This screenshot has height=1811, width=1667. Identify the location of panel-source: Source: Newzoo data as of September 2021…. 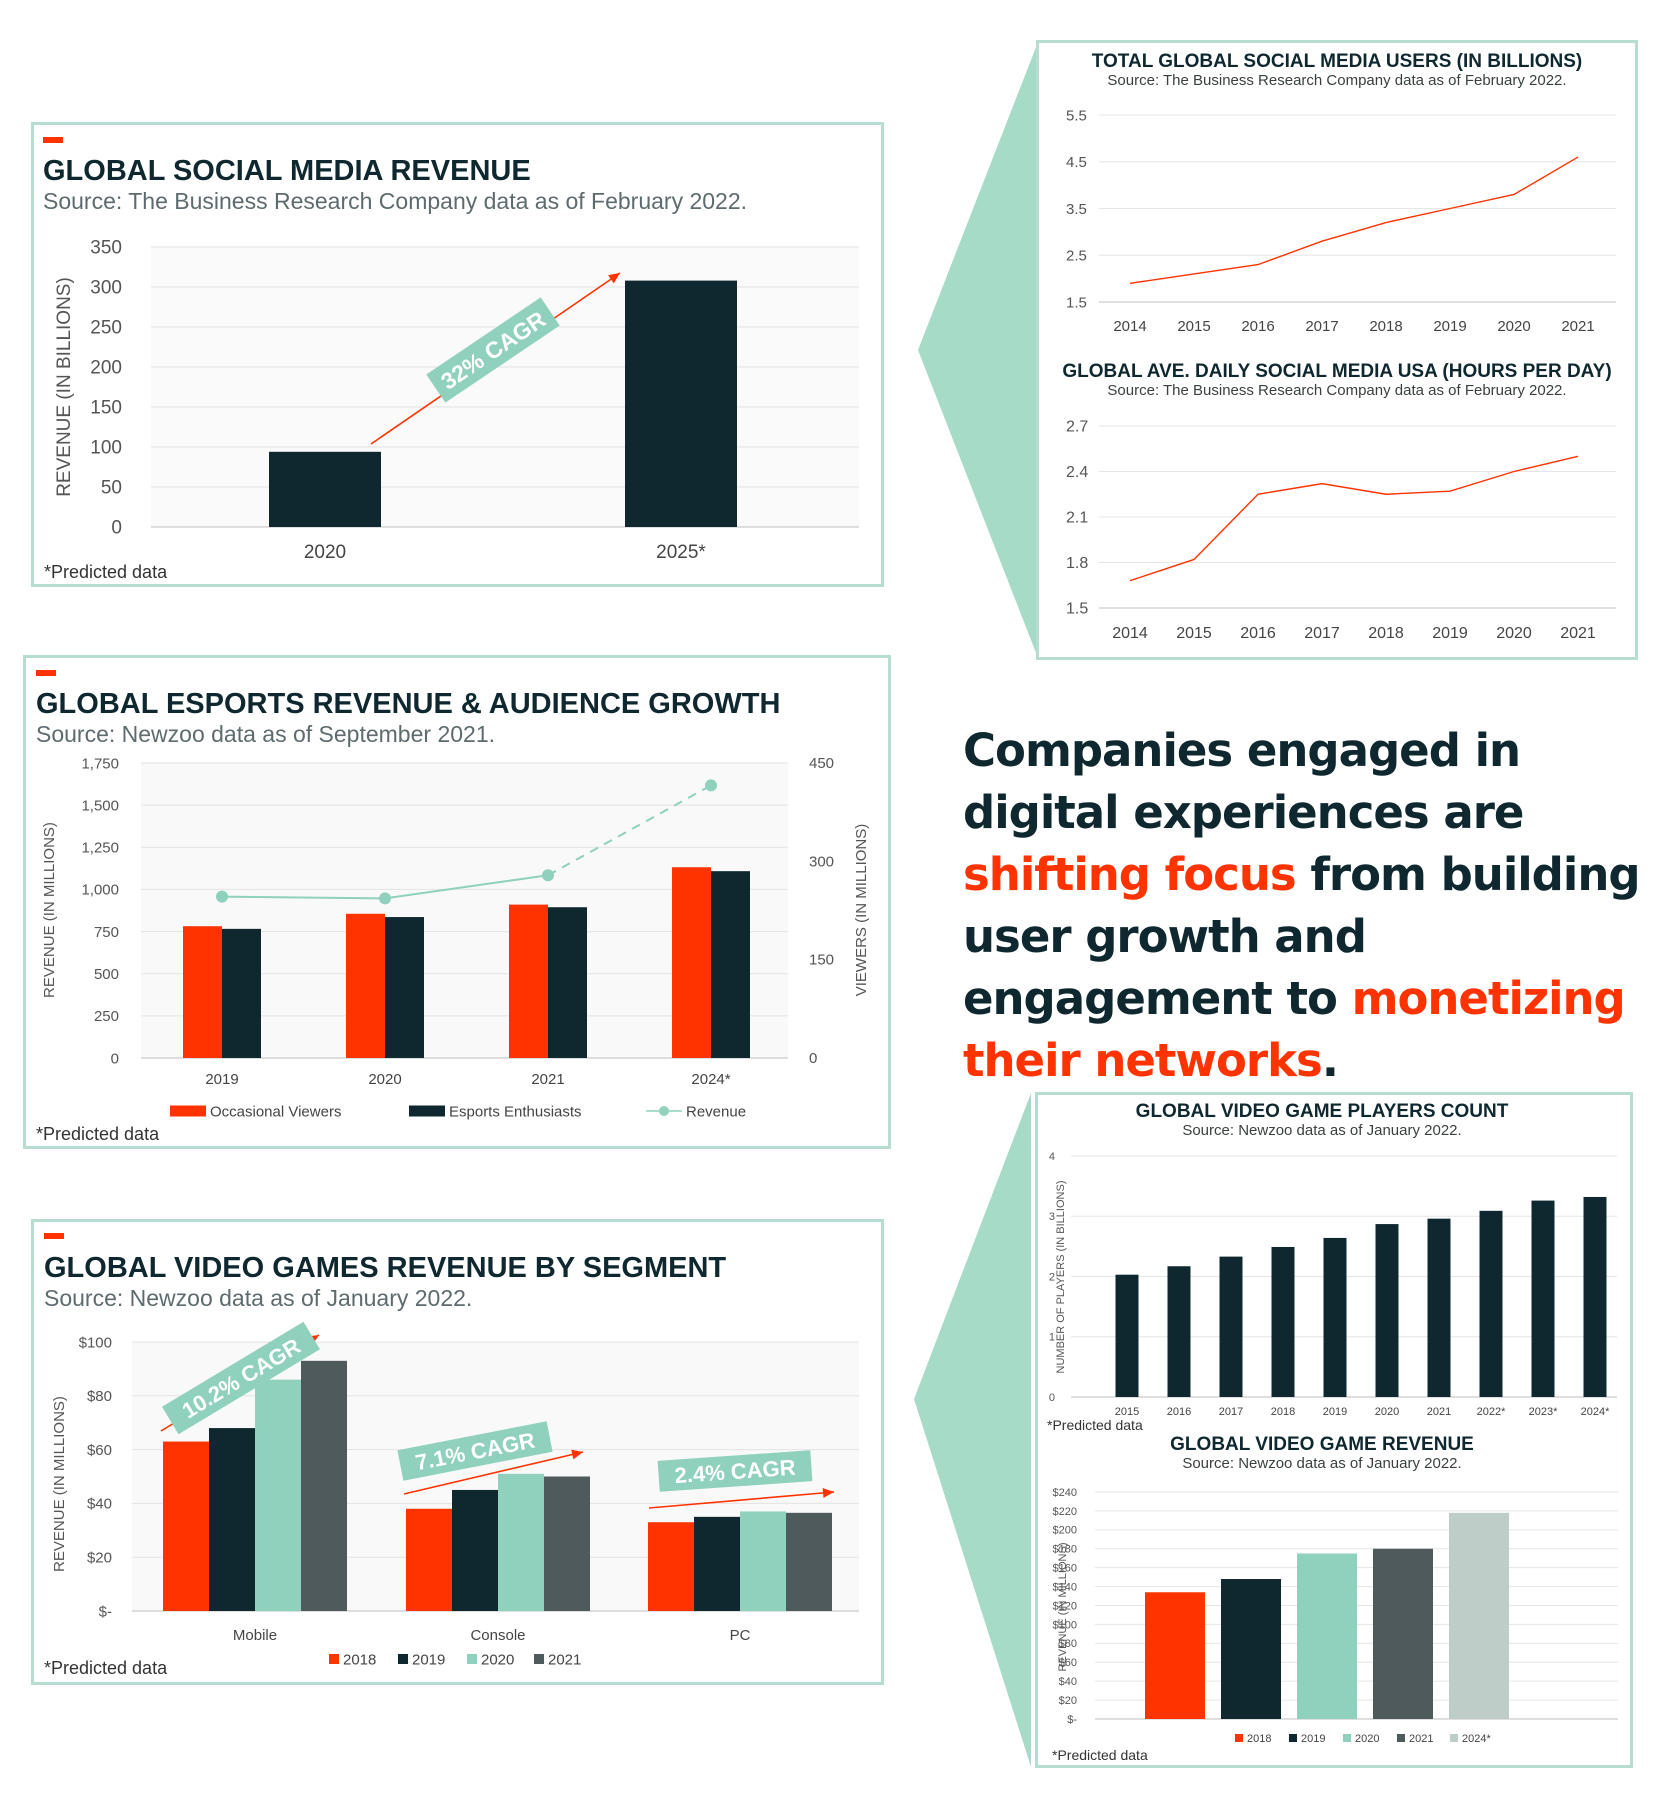
(266, 734).